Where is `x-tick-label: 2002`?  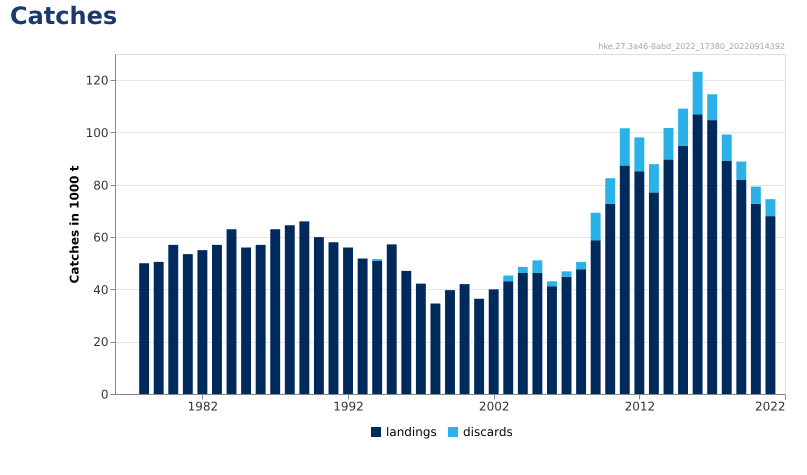
x-tick-label: 2002 is located at coordinates (494, 407).